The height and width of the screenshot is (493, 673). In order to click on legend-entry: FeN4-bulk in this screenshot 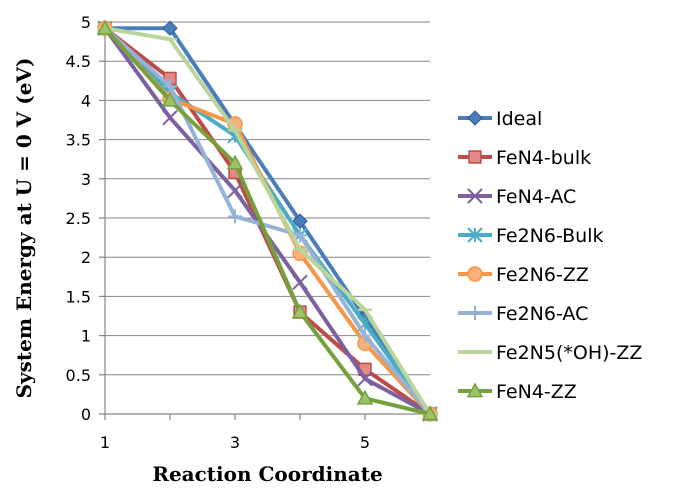, I will do `click(524, 158)`.